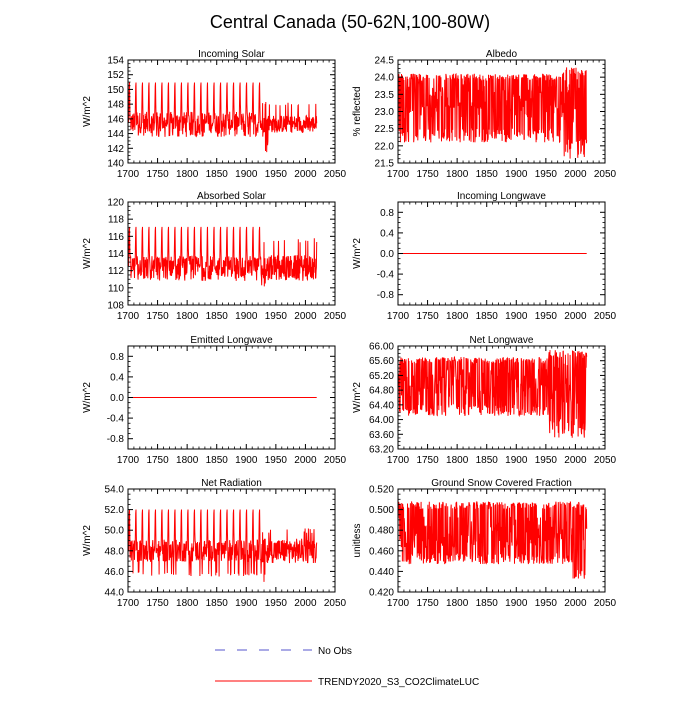  Describe the element at coordinates (427, 460) in the screenshot. I see `x-tick-label-net-longwave-1750: 1750` at that location.